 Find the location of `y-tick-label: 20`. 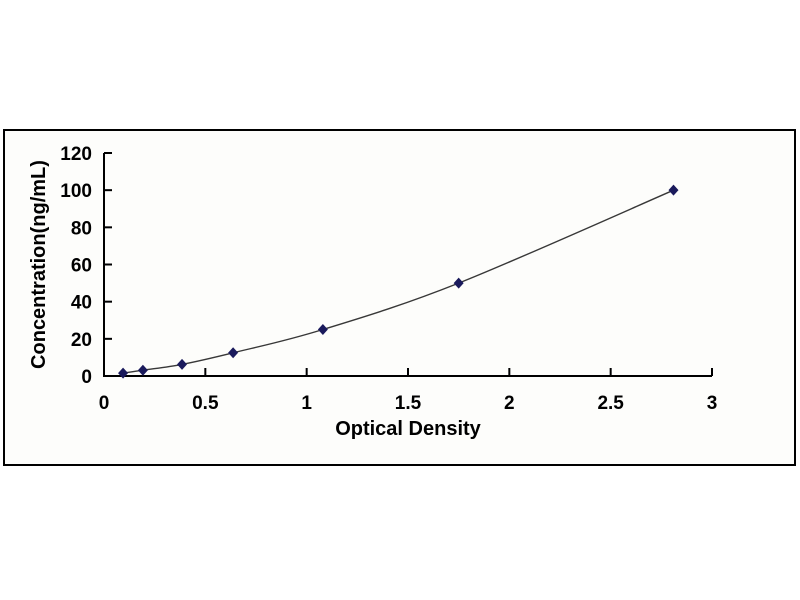

y-tick-label: 20 is located at coordinates (81, 340).